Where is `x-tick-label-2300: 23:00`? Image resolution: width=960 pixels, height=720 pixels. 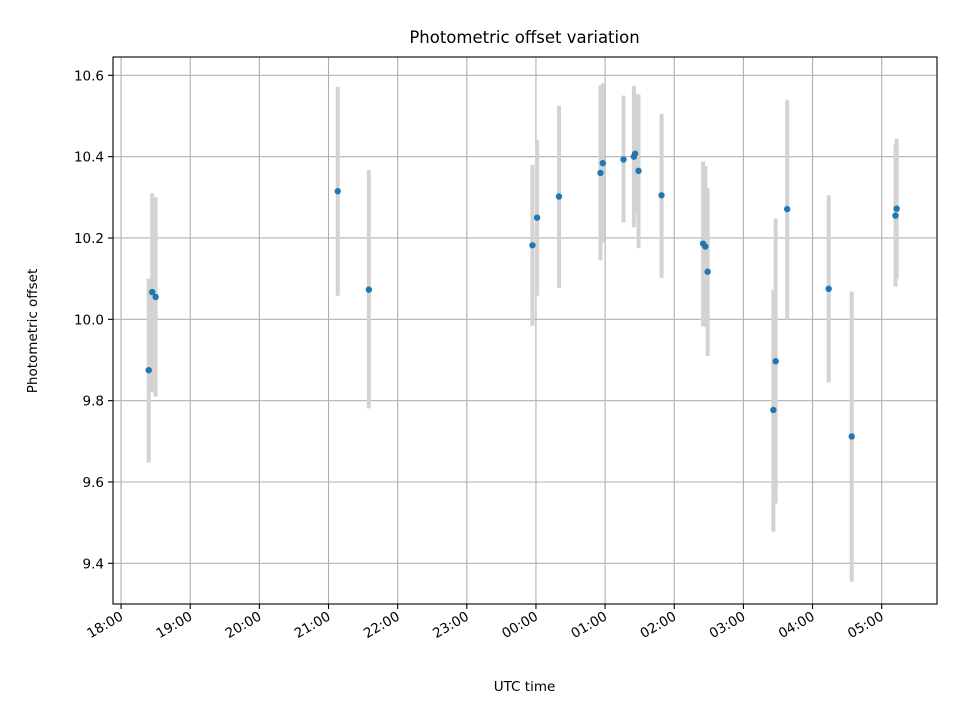
x-tick-label-2300: 23:00 is located at coordinates (451, 625).